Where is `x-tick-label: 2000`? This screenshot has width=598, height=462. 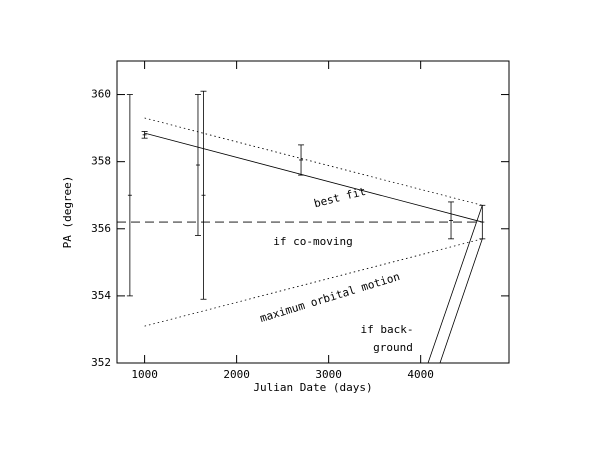 x-tick-label: 2000 is located at coordinates (236, 374).